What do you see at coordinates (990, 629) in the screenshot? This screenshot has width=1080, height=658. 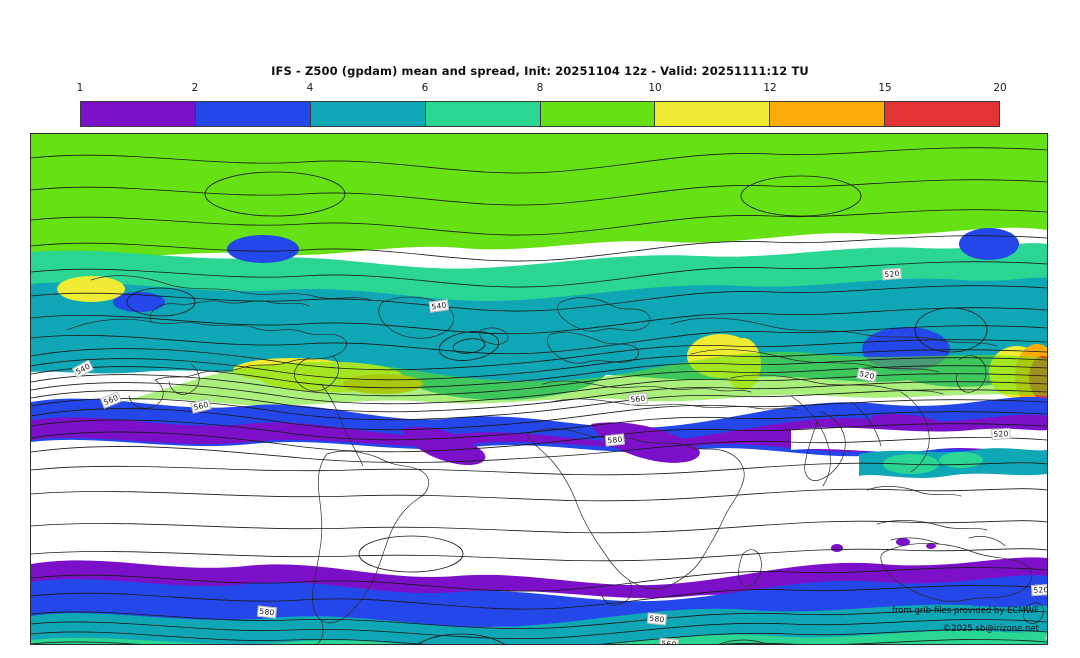 I see `copyright-credit: ©2025 sb@irizone.net` at bounding box center [990, 629].